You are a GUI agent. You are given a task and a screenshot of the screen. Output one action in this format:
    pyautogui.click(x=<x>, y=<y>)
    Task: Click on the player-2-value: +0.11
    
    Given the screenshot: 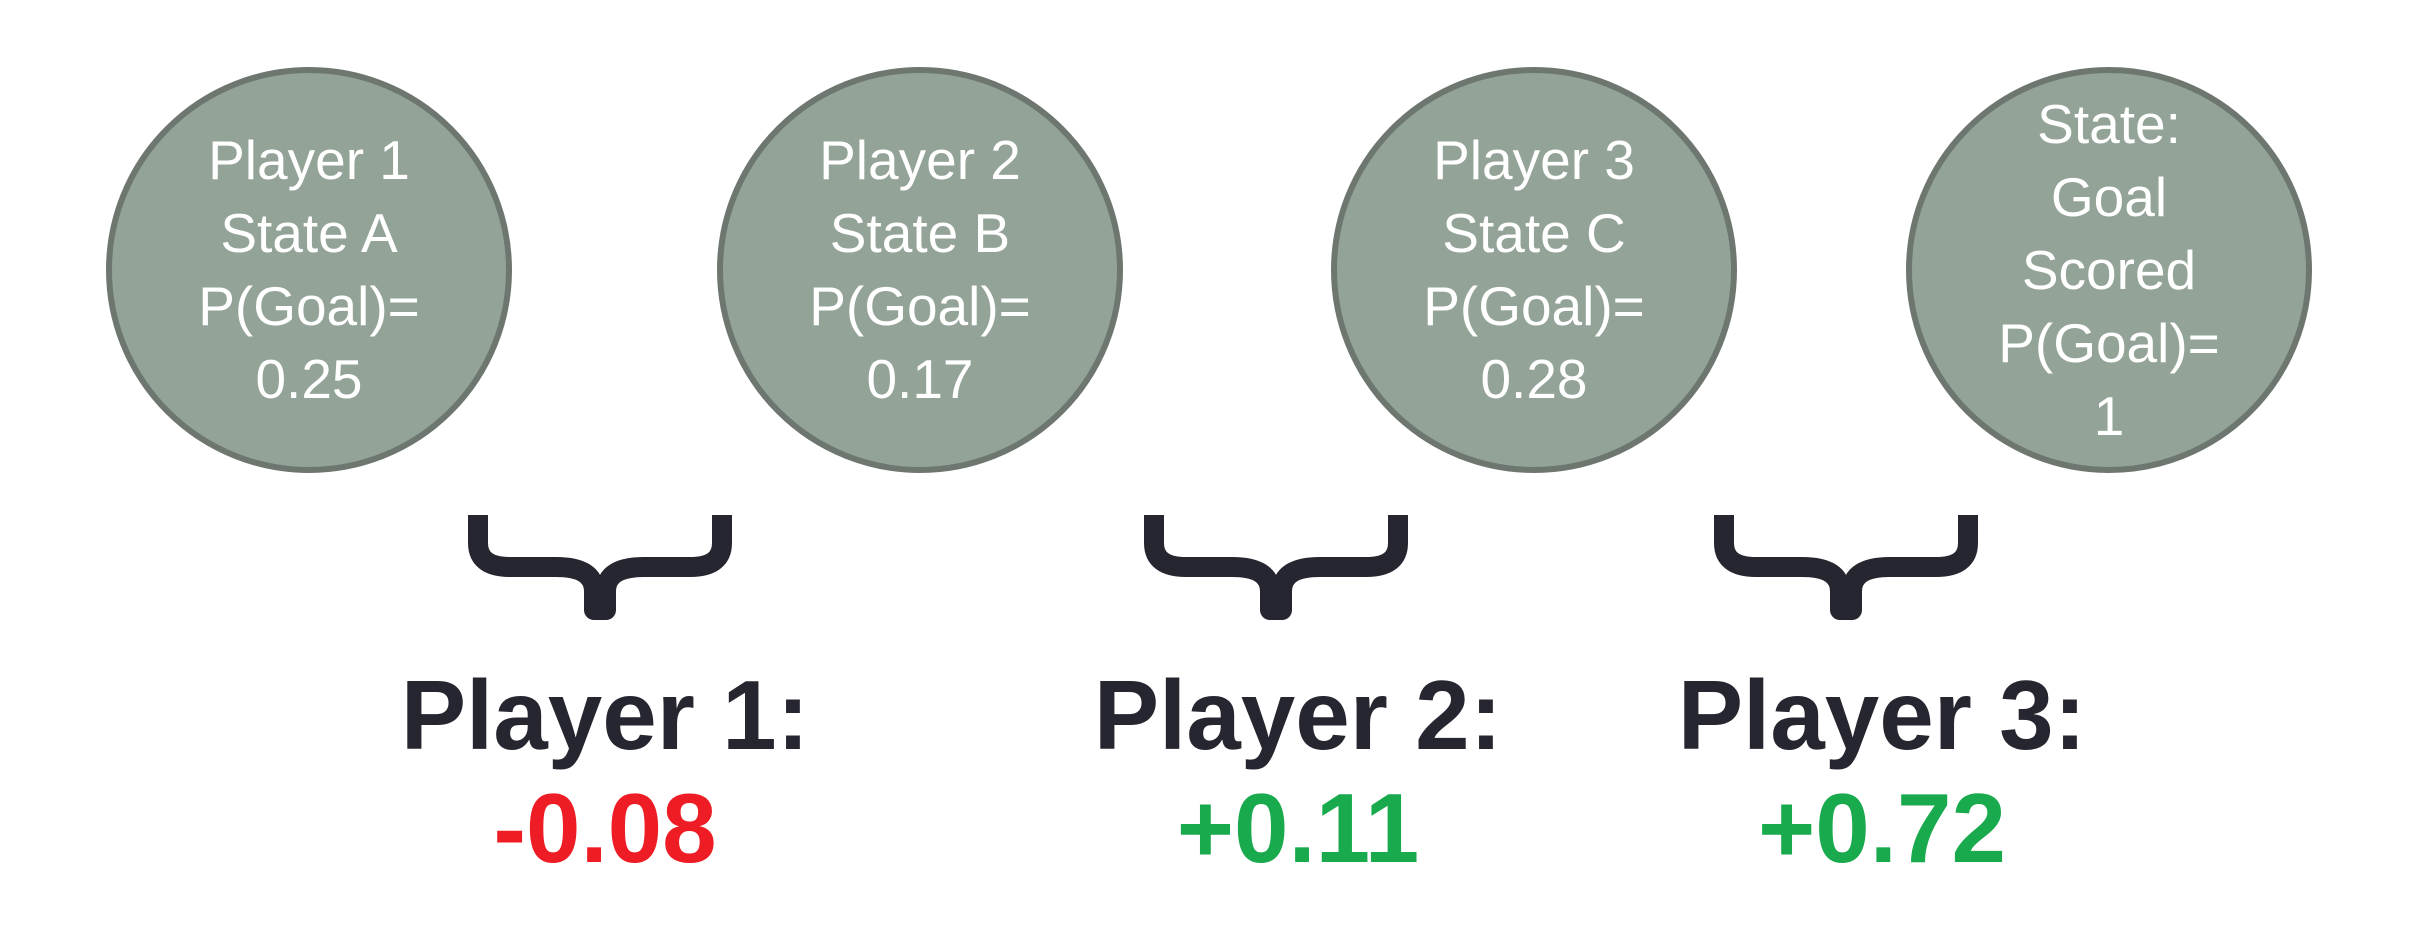 What is the action you would take?
    pyautogui.click(x=1298, y=828)
    